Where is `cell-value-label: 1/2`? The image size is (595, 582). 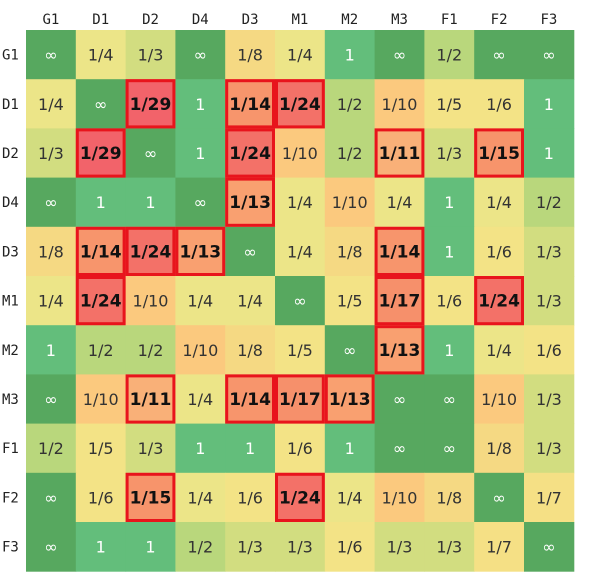
cell-value-label: 1/2 is located at coordinates (549, 202).